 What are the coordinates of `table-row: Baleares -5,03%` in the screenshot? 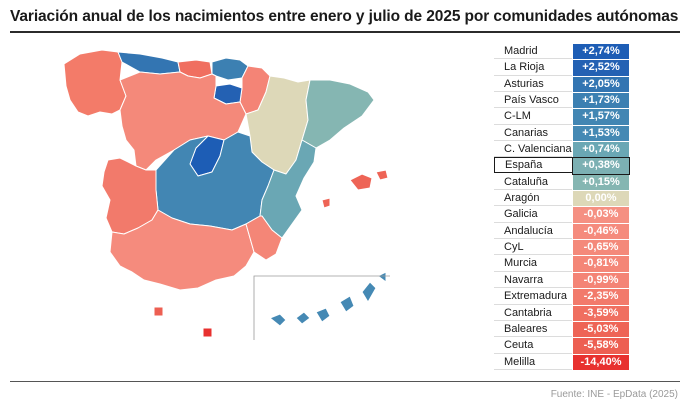 It's located at (562, 329).